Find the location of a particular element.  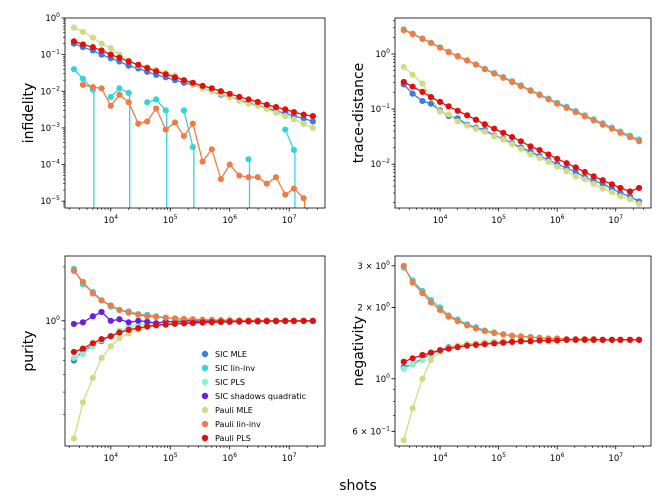

legend-label: SIC shadows quadratic is located at coordinates (260, 396).